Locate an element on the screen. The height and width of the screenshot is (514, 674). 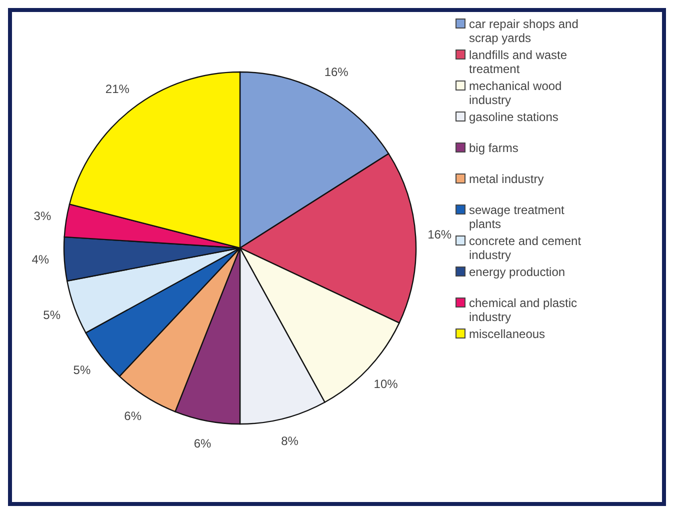
legend-label: gasoline stations is located at coordinates (513, 117).